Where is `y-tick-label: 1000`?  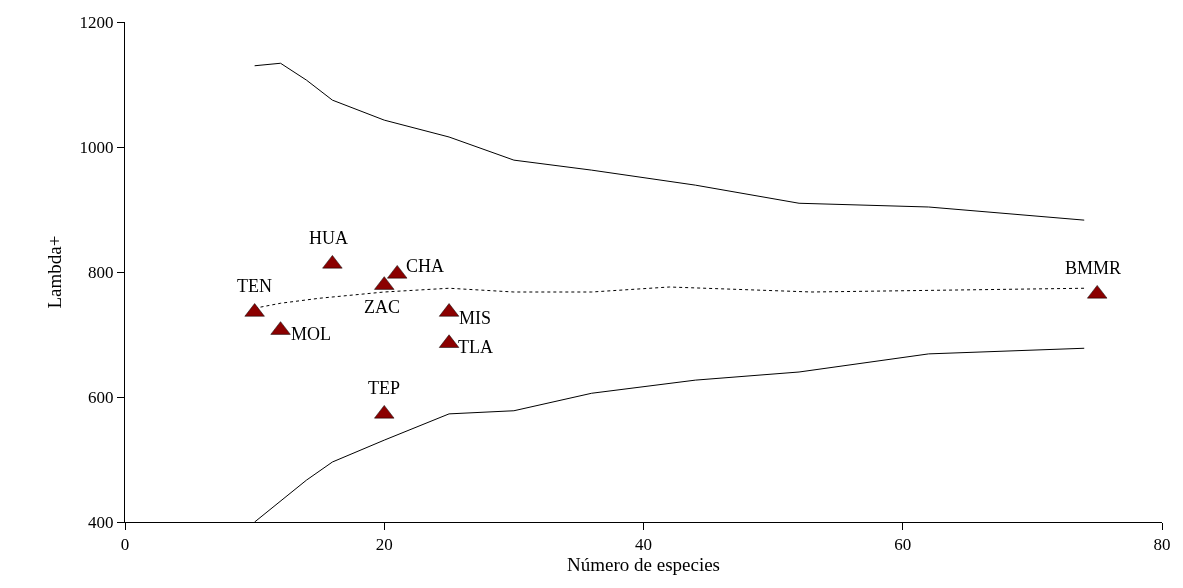
y-tick-label: 1000 is located at coordinates (96, 147).